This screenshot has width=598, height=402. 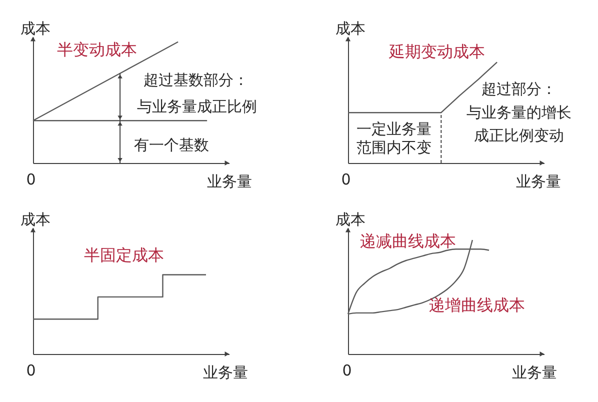 I want to click on annotation: 与业务量的增长, so click(x=519, y=113).